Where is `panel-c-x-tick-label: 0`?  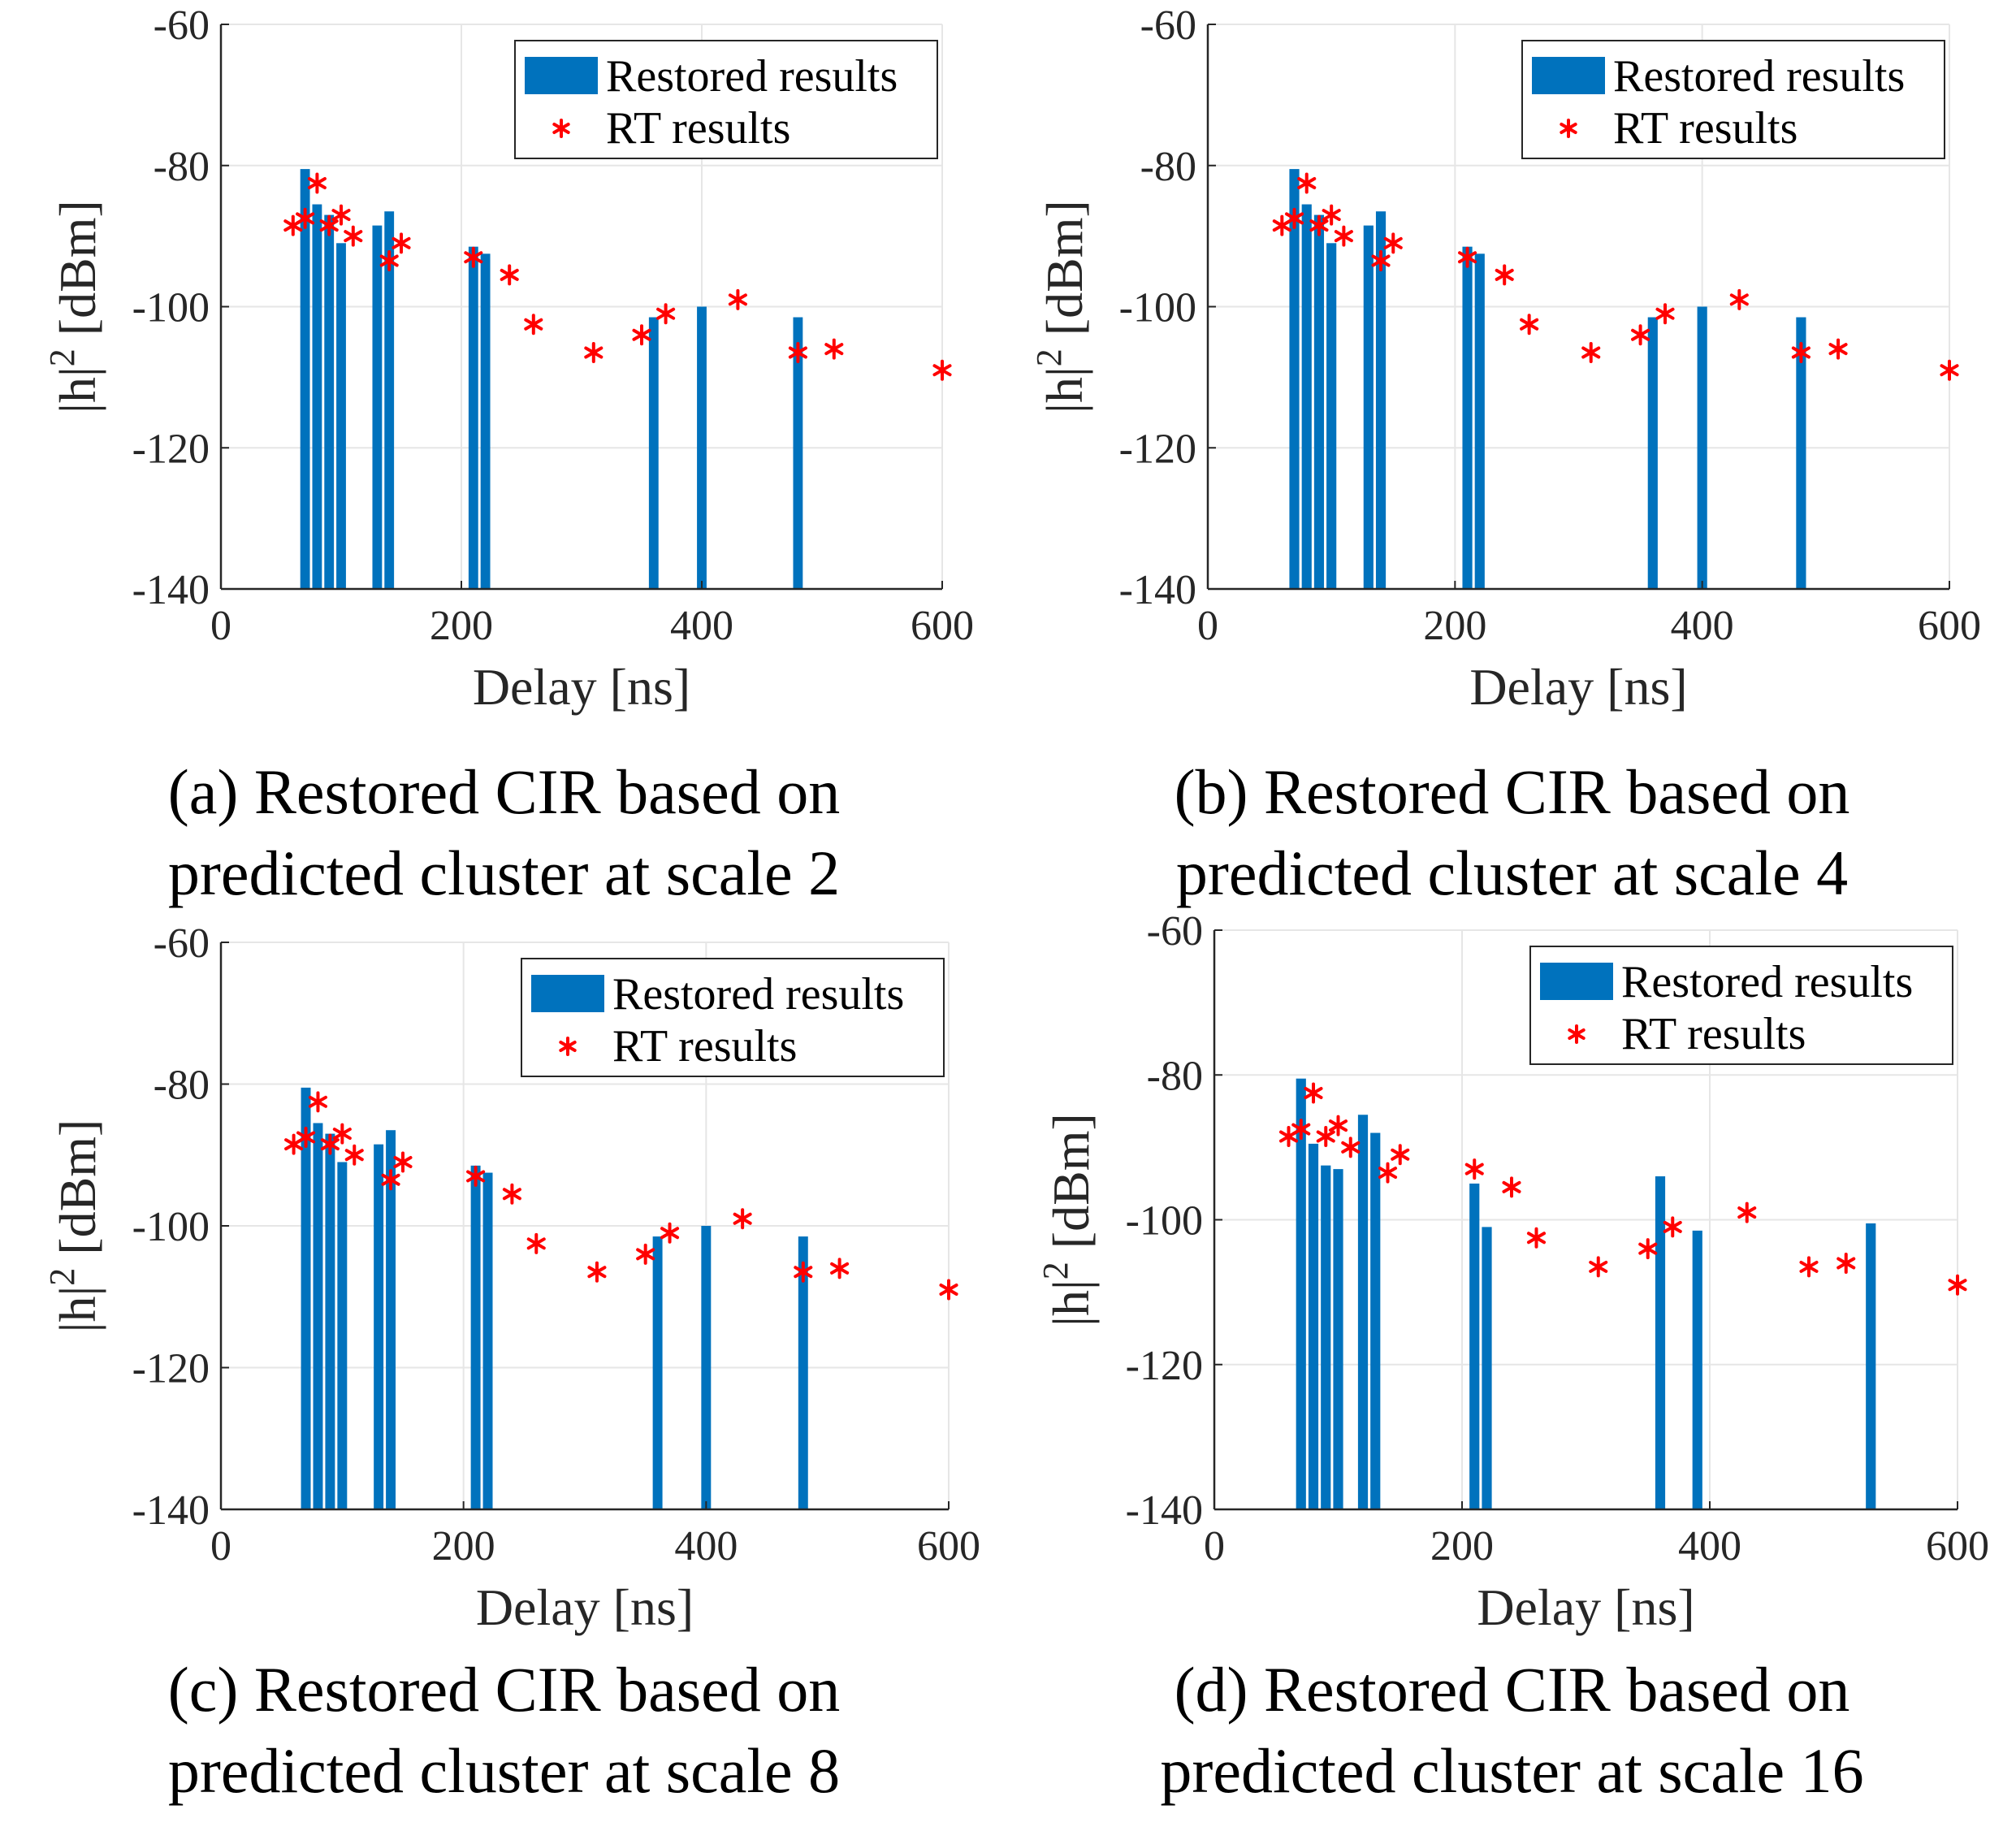
panel-c-x-tick-label: 0 is located at coordinates (220, 1546).